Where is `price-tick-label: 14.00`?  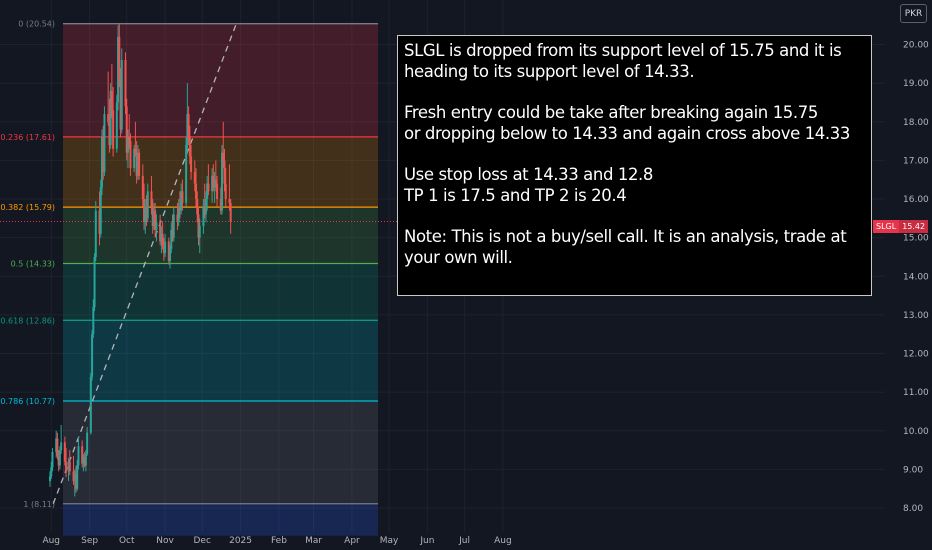 price-tick-label: 14.00 is located at coordinates (916, 277).